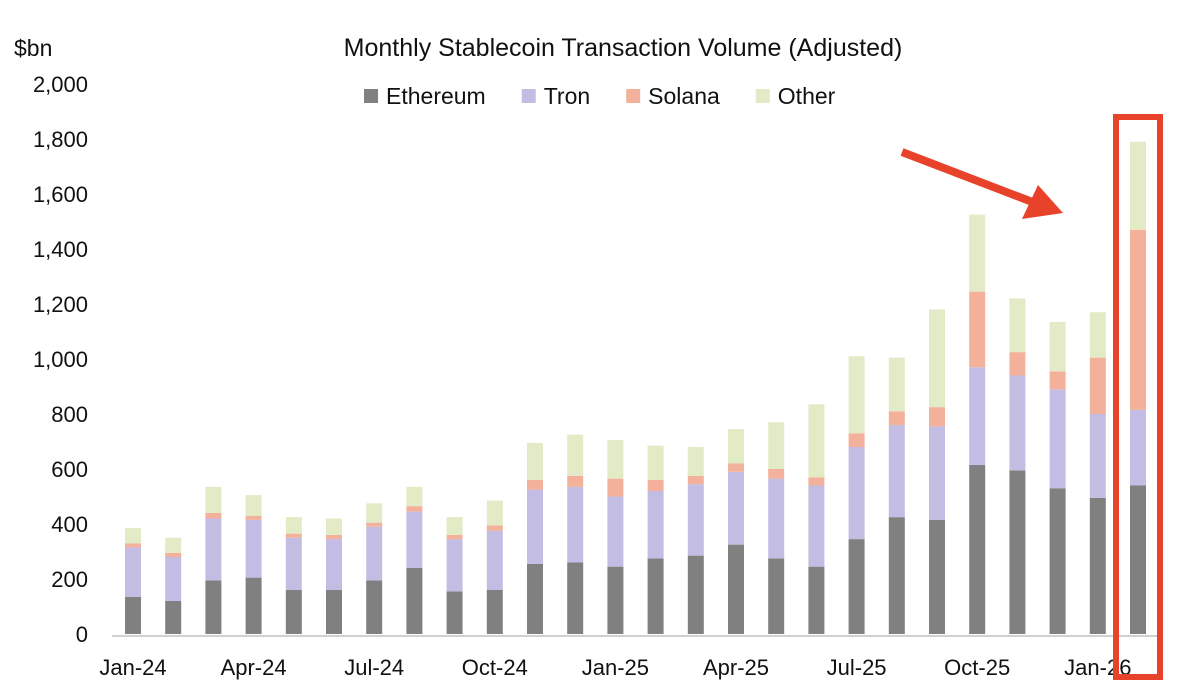  What do you see at coordinates (60, 359) in the screenshot?
I see `y-tick-label: 1,000` at bounding box center [60, 359].